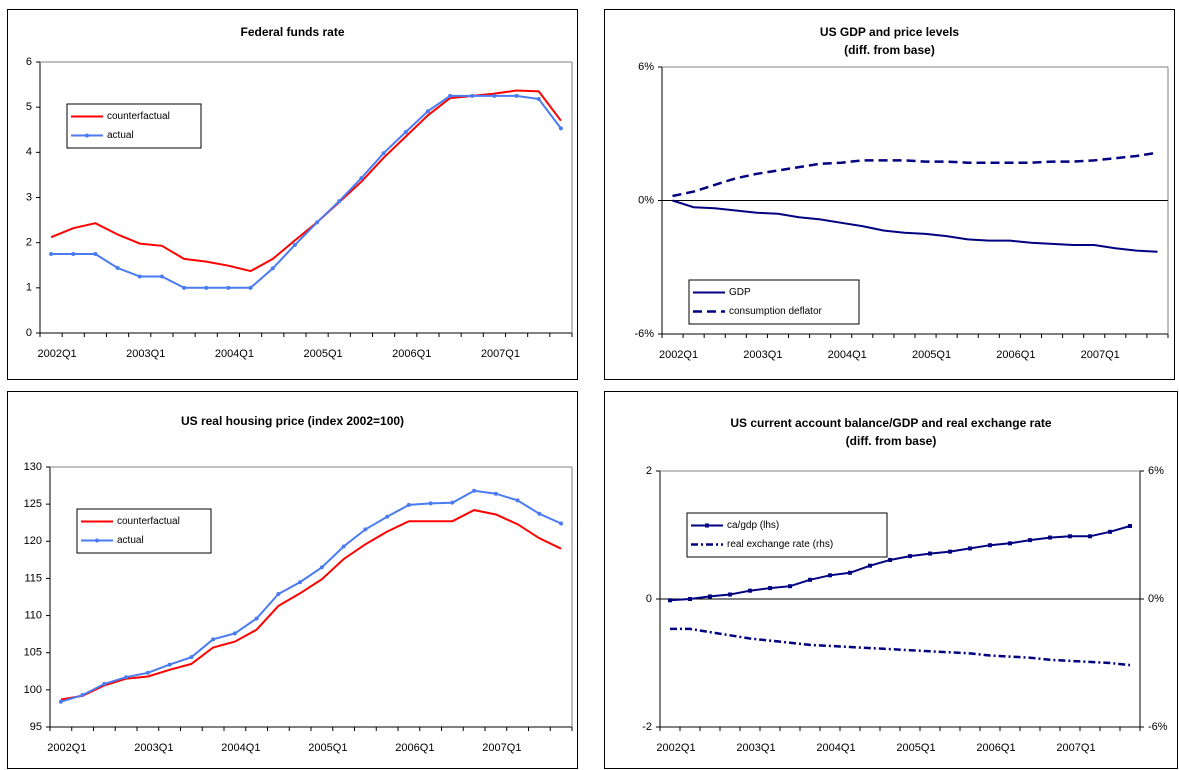 The image size is (1179, 770). What do you see at coordinates (29, 288) in the screenshot?
I see `y-tick-label: 1` at bounding box center [29, 288].